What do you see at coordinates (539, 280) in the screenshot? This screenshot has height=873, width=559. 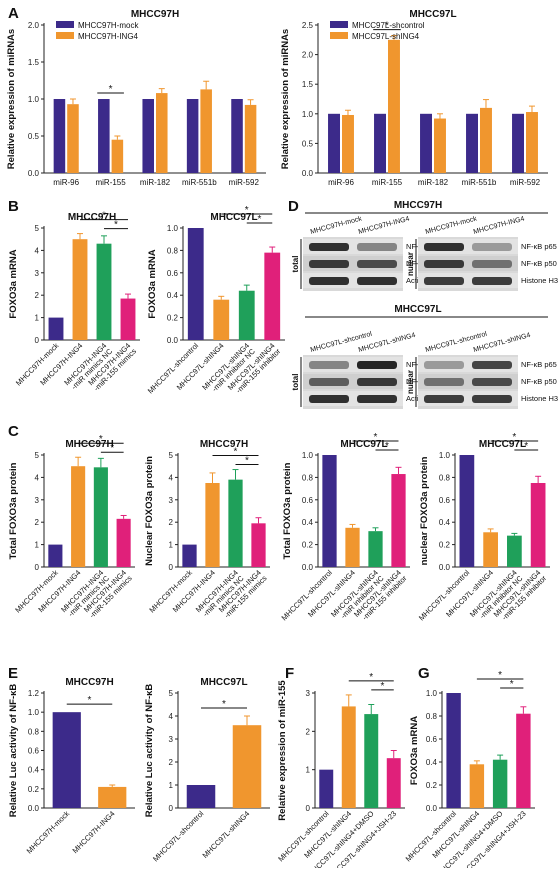 I see `blot-row-label: Histone H3` at bounding box center [539, 280].